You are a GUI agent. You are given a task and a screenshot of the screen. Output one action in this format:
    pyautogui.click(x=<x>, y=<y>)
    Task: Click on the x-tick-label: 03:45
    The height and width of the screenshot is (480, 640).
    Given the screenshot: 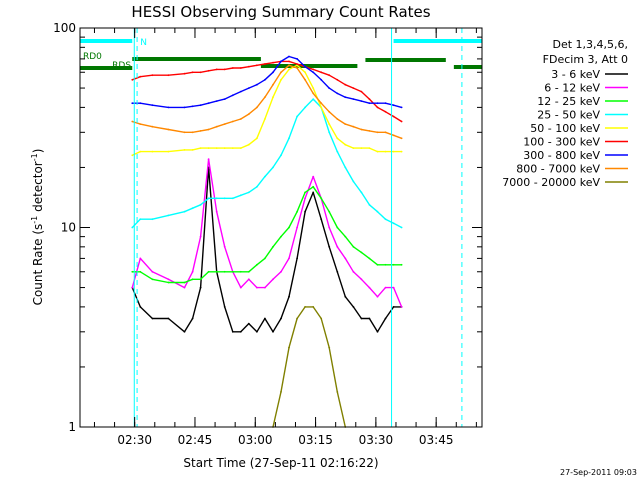 What is the action you would take?
    pyautogui.click(x=436, y=440)
    